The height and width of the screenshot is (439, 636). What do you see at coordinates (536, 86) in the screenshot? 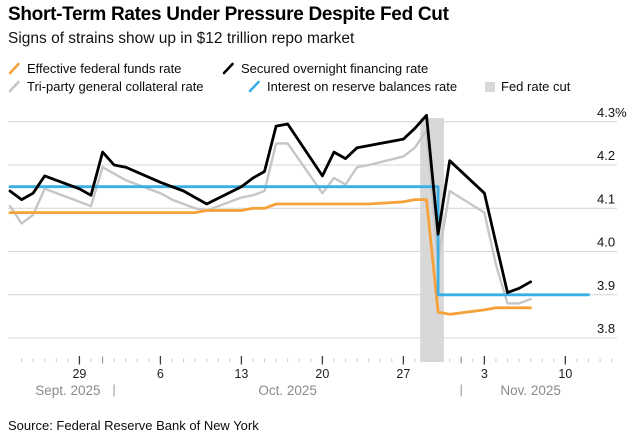
I see `legend-label-fedcut: Fed rate cut` at bounding box center [536, 86].